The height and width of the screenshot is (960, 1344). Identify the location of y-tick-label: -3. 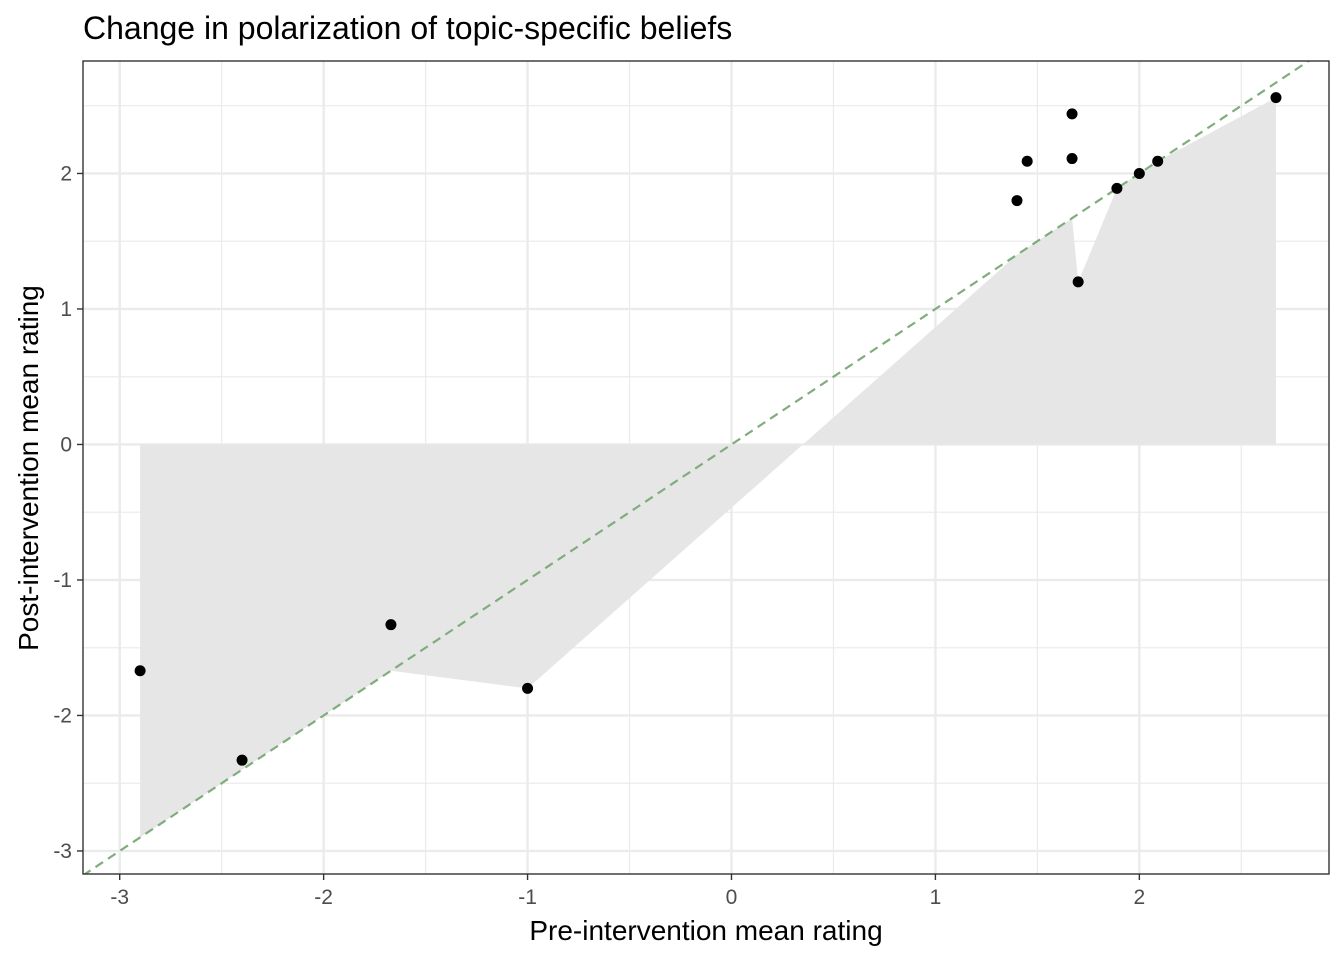
(62, 851).